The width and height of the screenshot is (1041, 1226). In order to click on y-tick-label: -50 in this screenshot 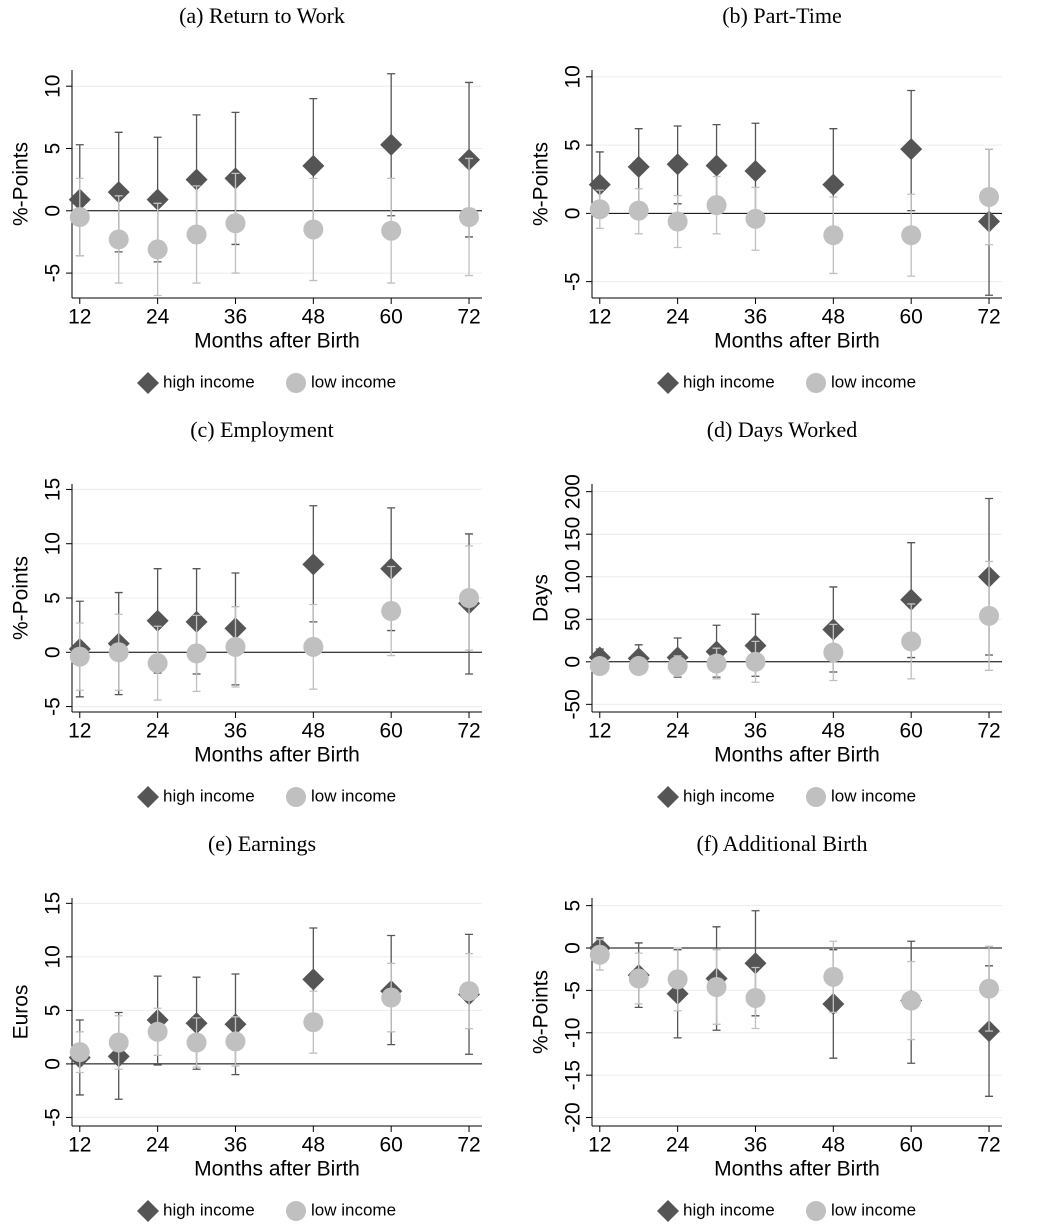, I will do `click(573, 704)`.